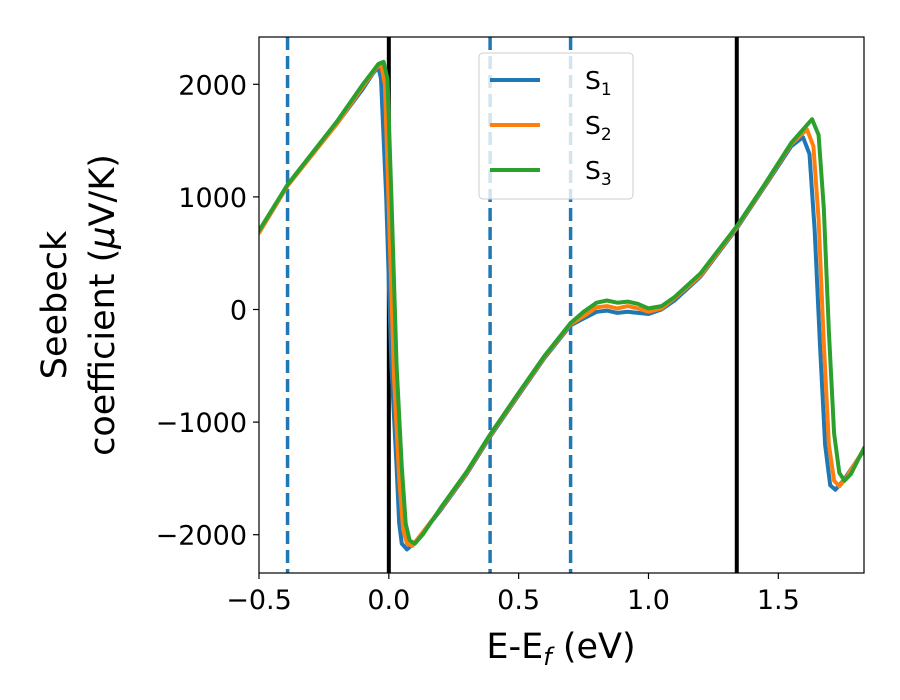 This screenshot has width=900, height=700. I want to click on x-tick-label: 0.0, so click(388, 600).